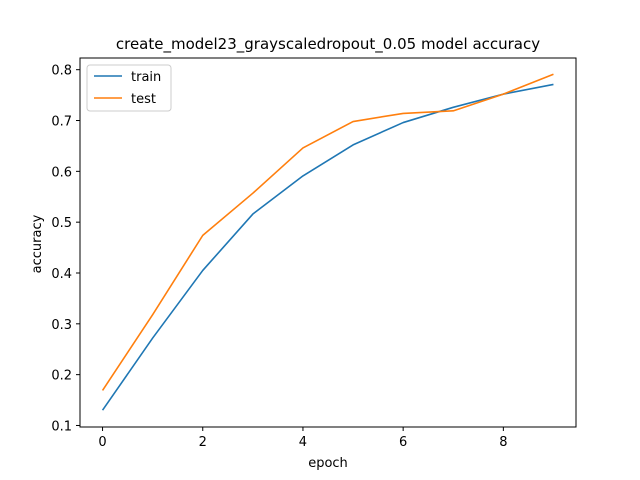 The width and height of the screenshot is (640, 480). What do you see at coordinates (102, 442) in the screenshot?
I see `x-tick-label: 0` at bounding box center [102, 442].